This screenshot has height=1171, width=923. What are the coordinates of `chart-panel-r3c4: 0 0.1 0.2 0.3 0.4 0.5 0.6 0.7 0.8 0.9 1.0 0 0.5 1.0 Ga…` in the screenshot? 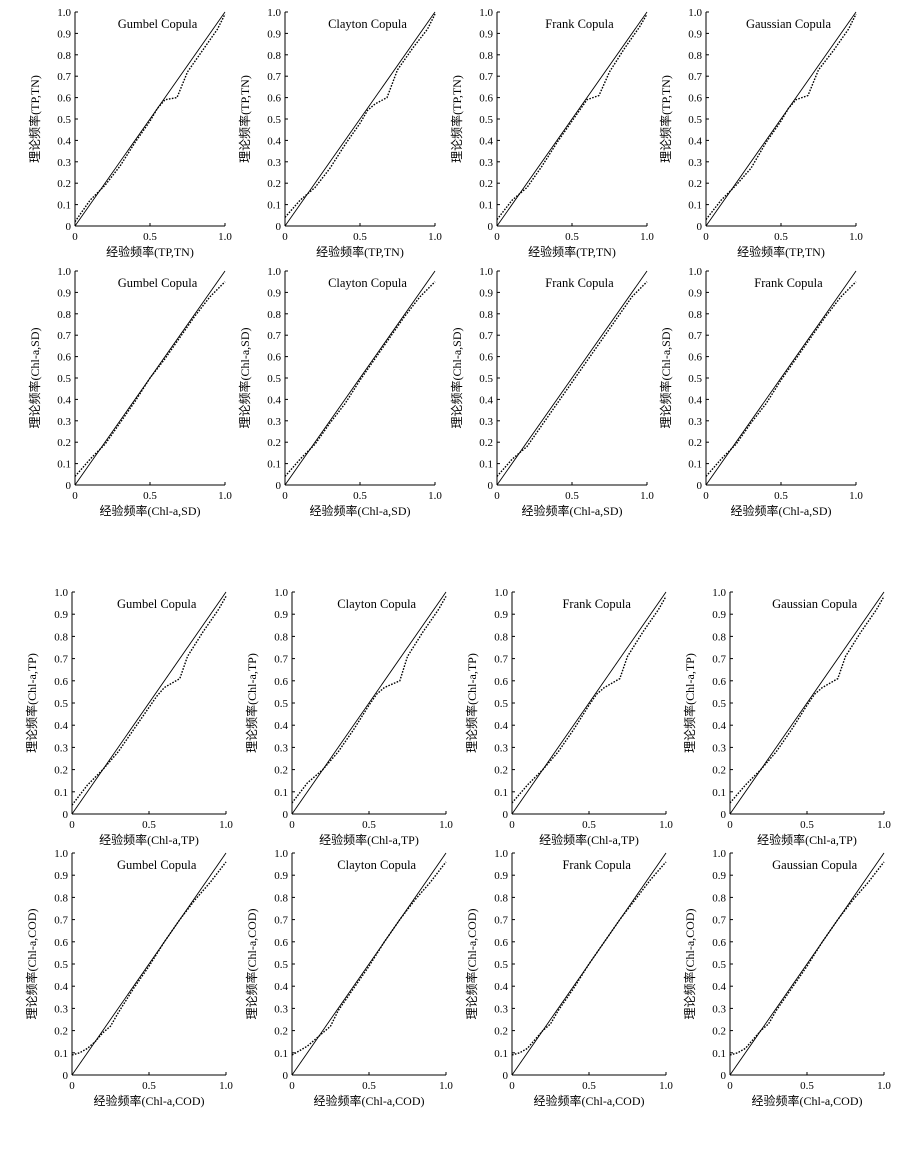 It's located at (786, 717).